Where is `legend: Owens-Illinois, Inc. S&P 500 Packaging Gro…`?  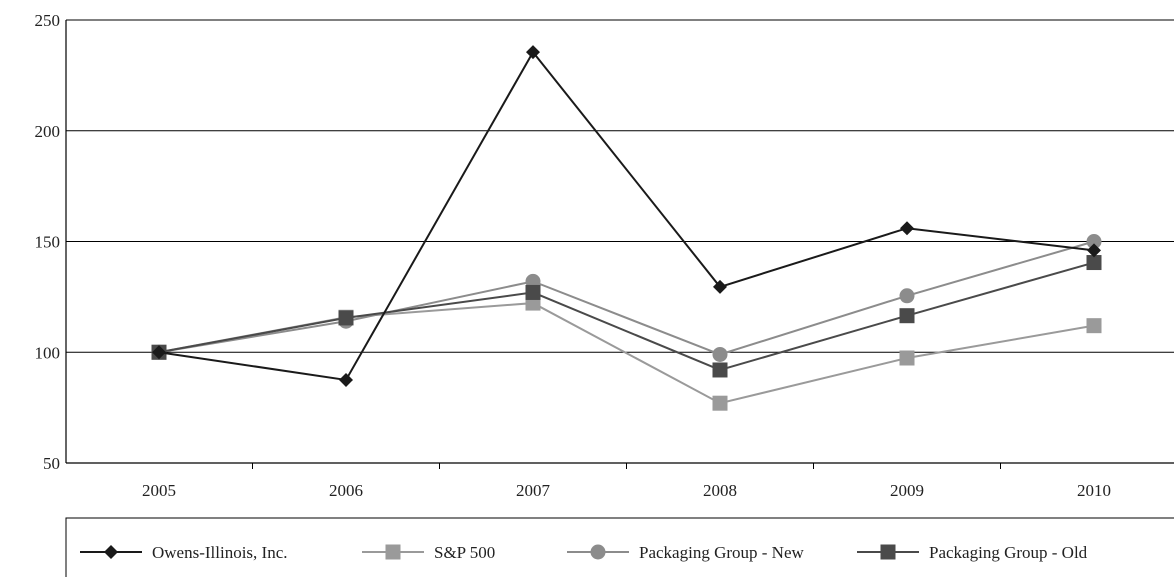 legend: Owens-Illinois, Inc. S&P 500 Packaging Gro… is located at coordinates (619, 547).